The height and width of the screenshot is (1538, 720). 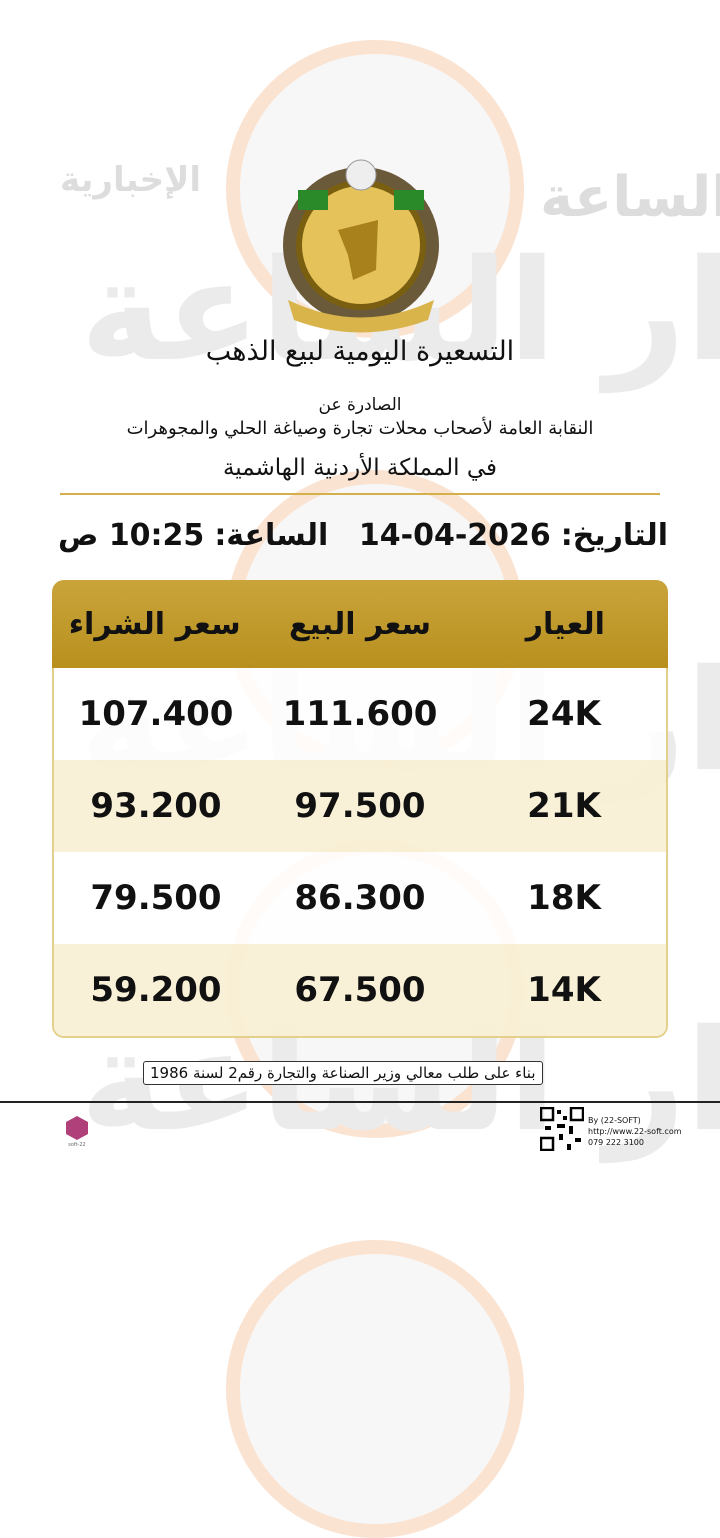 What do you see at coordinates (360, 1102) in the screenshot?
I see `footer-line` at bounding box center [360, 1102].